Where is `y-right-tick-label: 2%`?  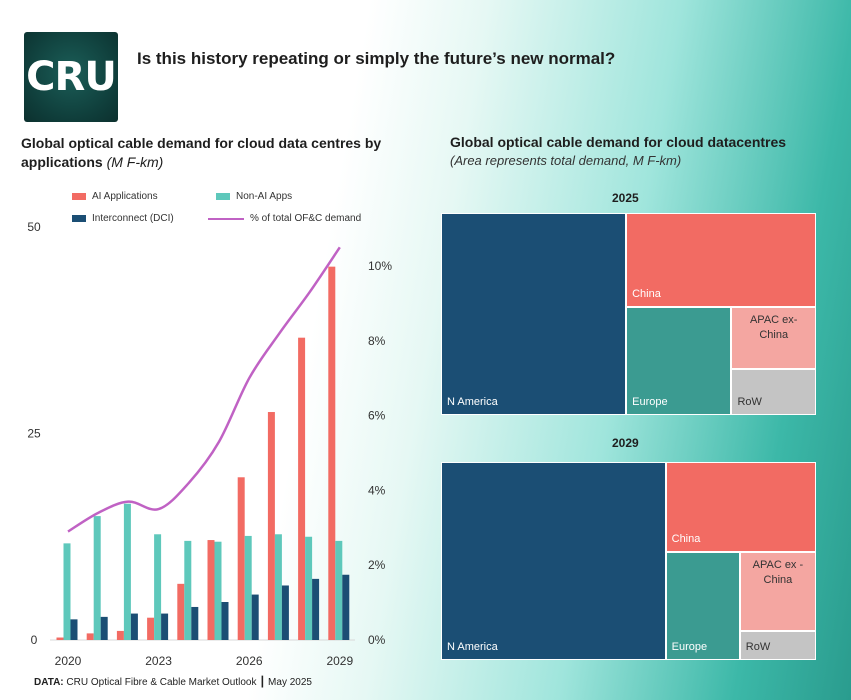
y-right-tick-label: 2% is located at coordinates (377, 565).